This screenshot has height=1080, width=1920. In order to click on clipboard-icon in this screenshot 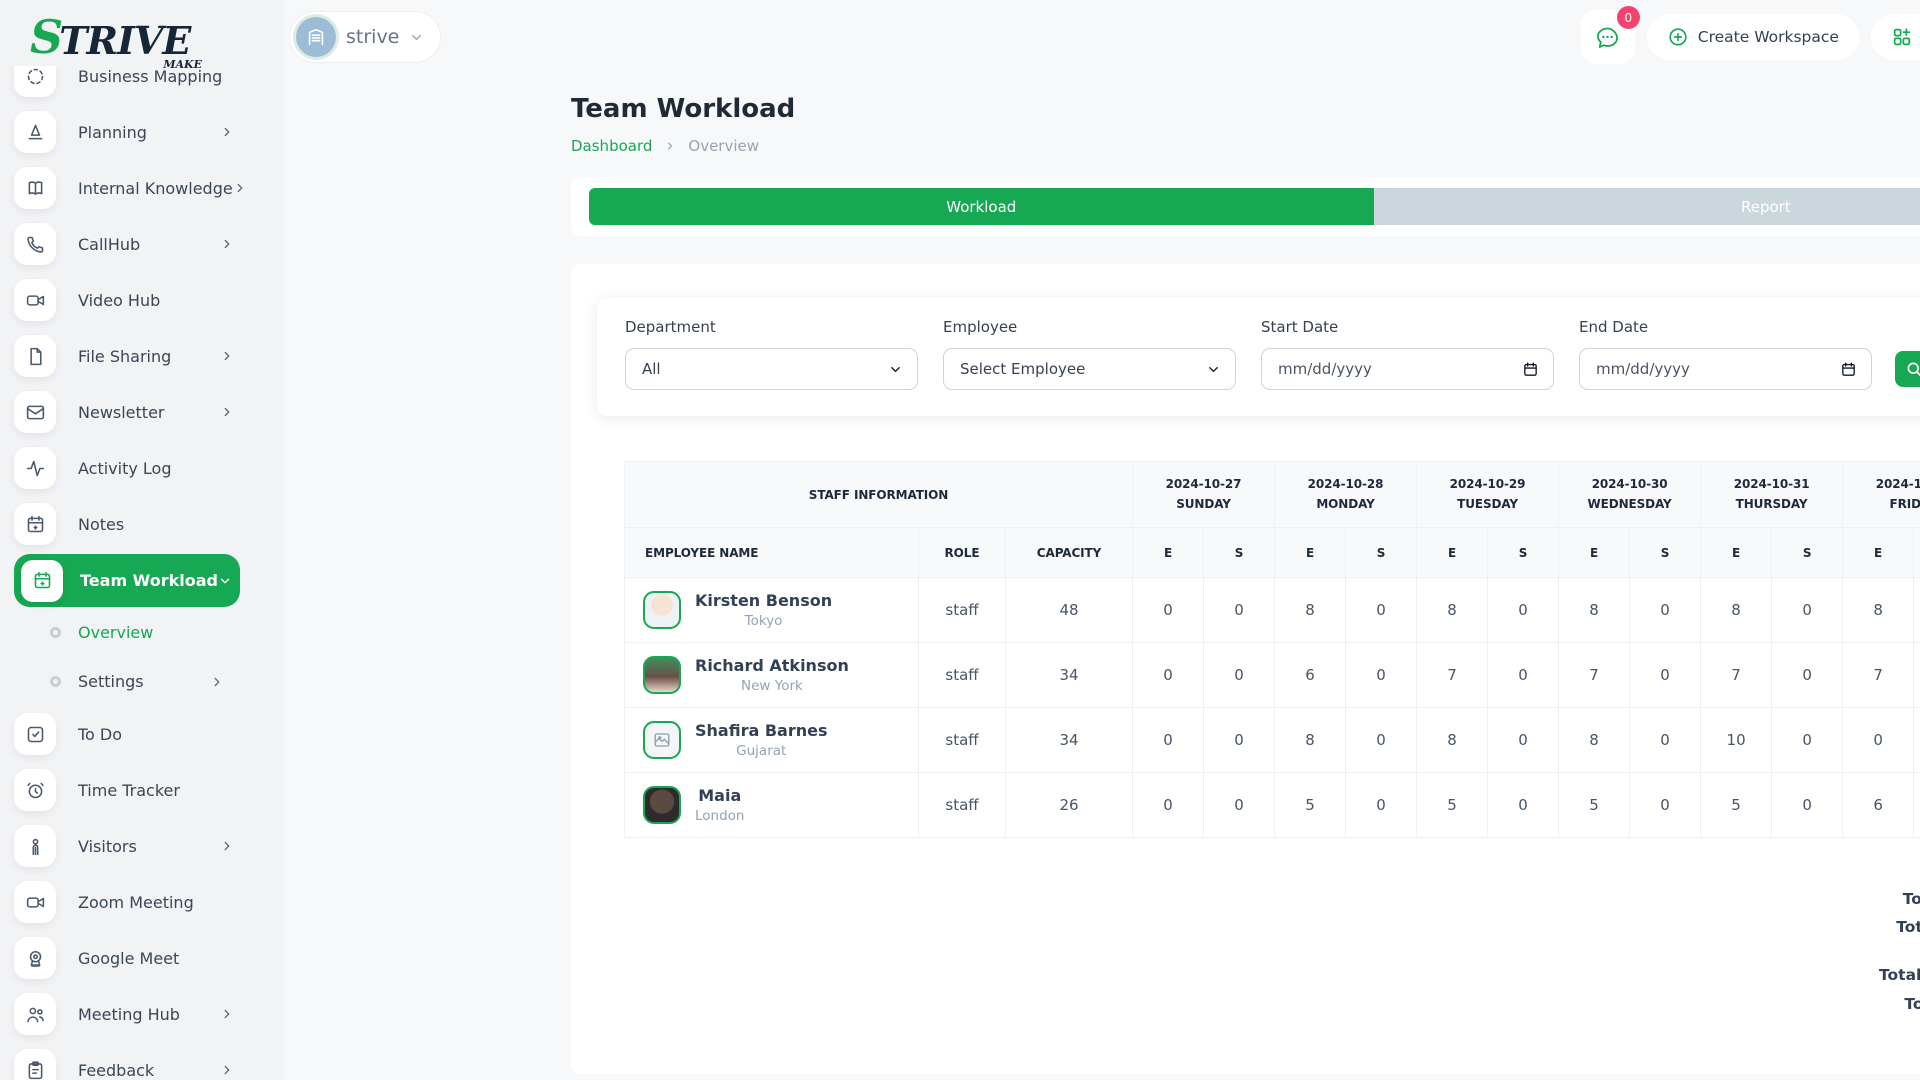, I will do `click(35, 1064)`.